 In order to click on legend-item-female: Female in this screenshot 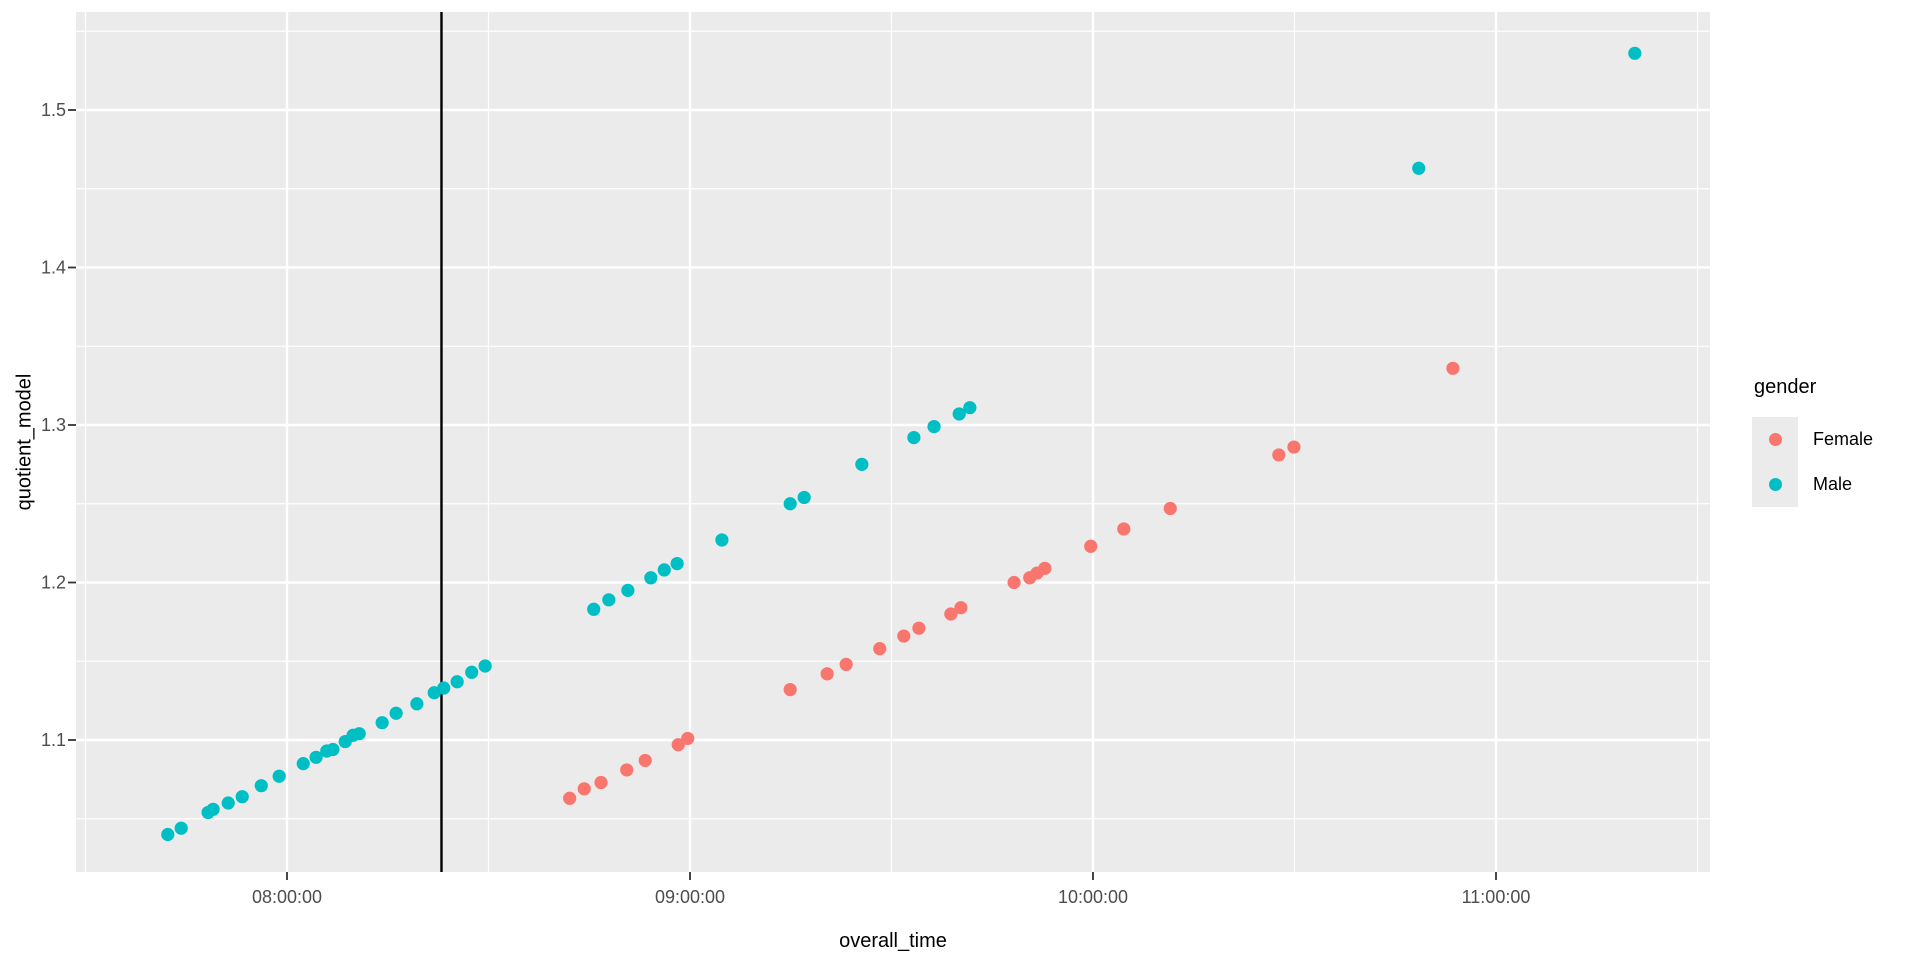, I will do `click(1812, 439)`.